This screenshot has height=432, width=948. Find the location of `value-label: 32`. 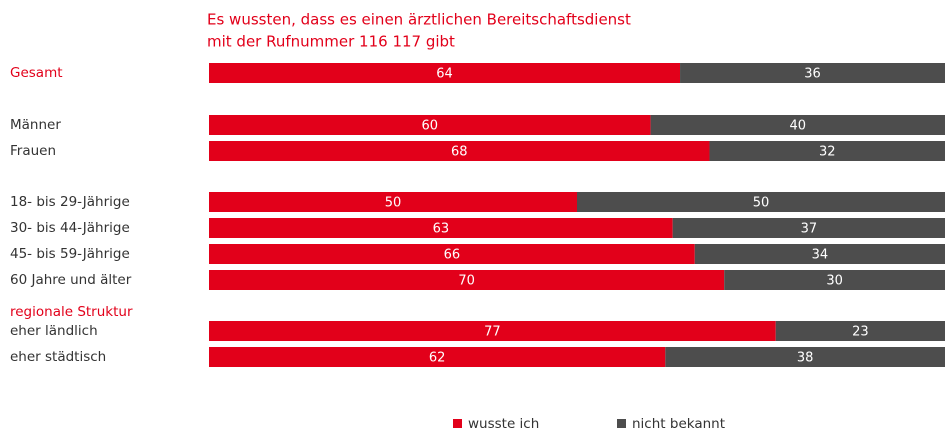

value-label: 32 is located at coordinates (827, 152).